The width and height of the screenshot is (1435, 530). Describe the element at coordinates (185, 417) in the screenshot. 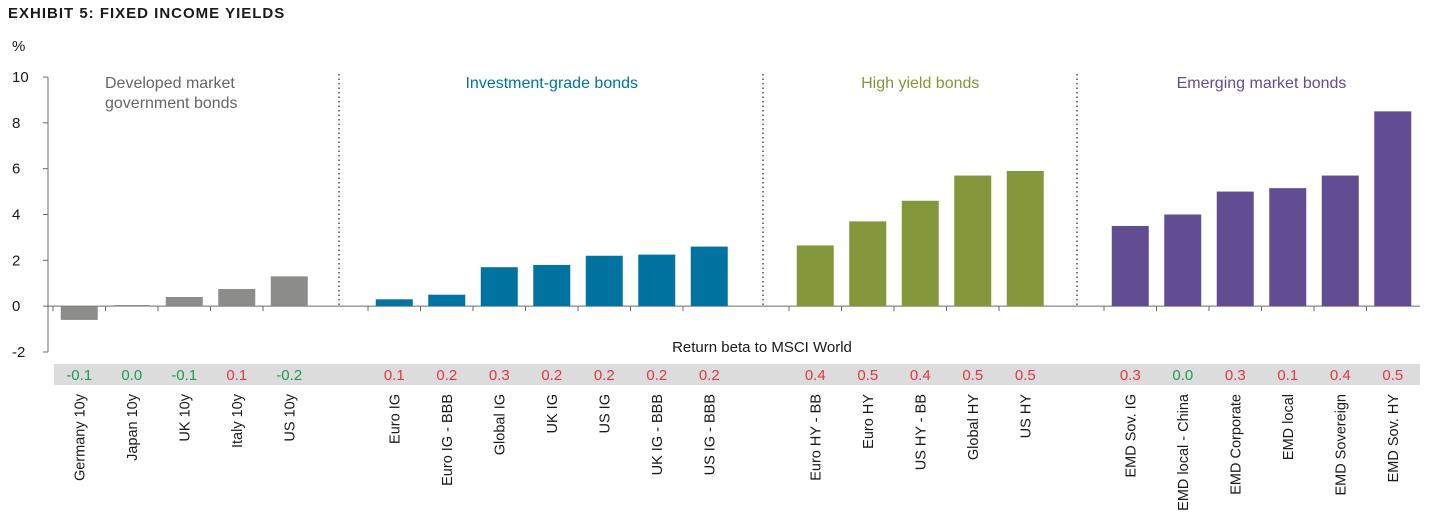

I see `category-label: UK 10y` at that location.